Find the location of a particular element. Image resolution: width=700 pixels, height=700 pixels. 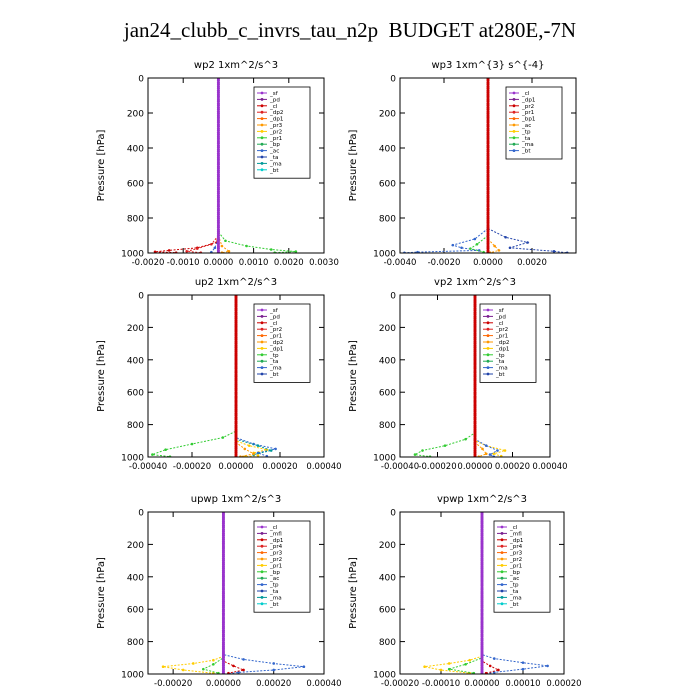

series-line-dp2 is located at coordinates (194, 376).